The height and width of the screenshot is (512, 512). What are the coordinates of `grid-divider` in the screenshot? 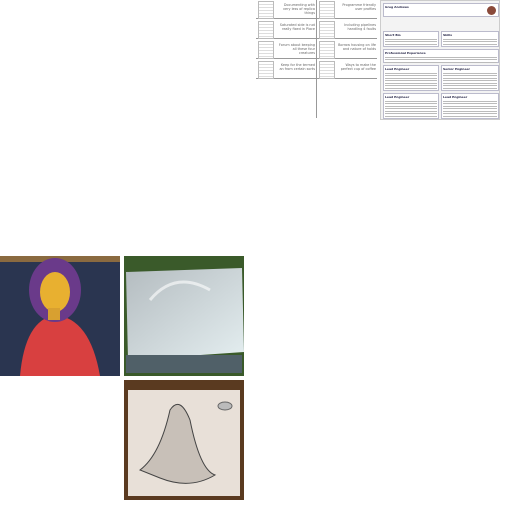 It's located at (316, 59).